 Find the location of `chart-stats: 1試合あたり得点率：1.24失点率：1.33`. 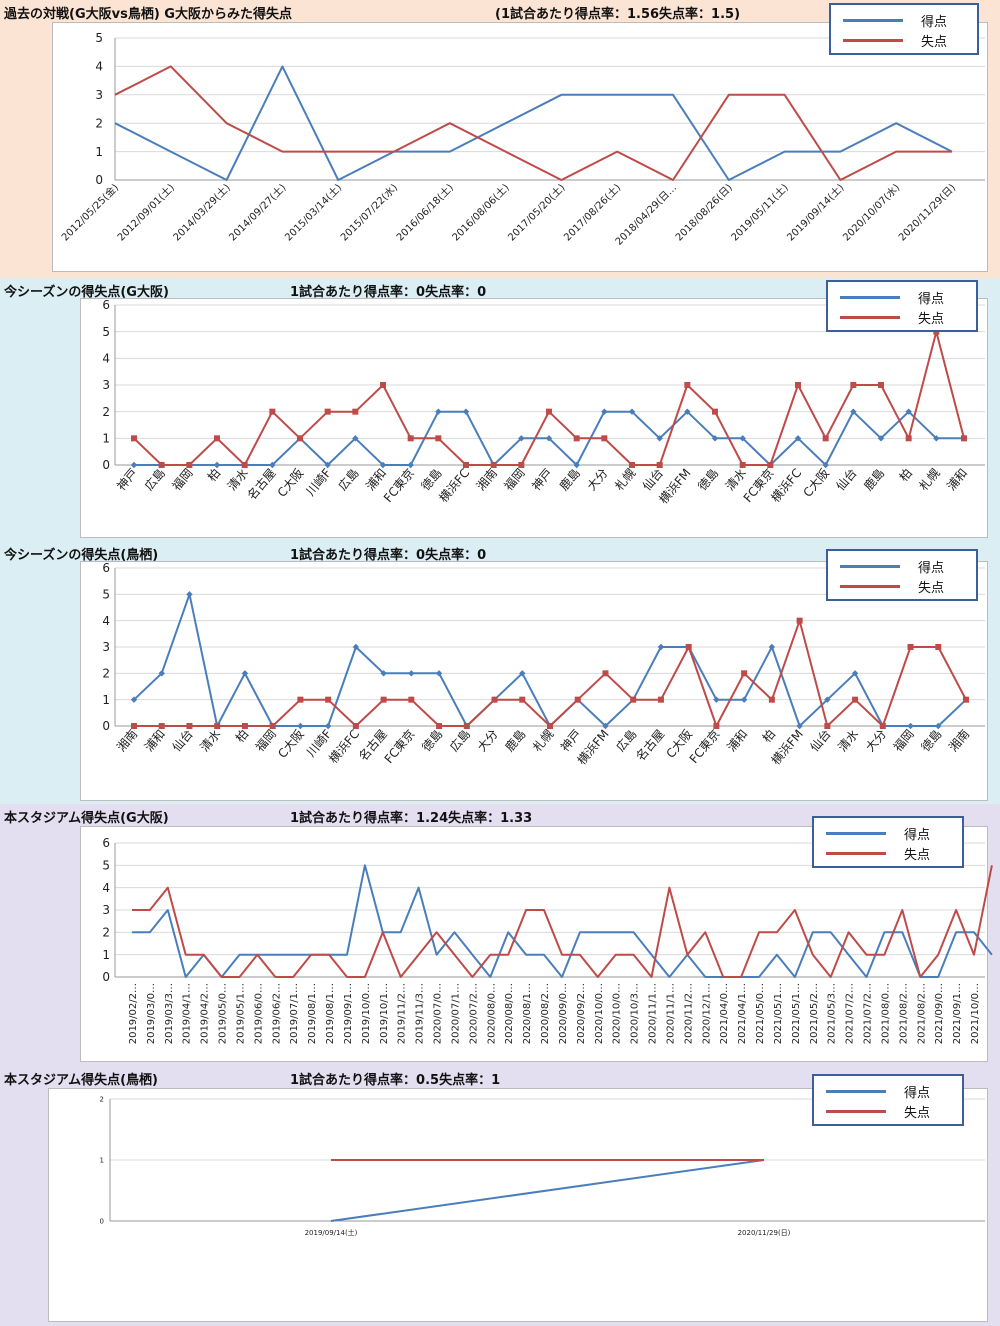

chart-stats: 1試合あたり得点率：1.24失点率：1.33 is located at coordinates (411, 818).